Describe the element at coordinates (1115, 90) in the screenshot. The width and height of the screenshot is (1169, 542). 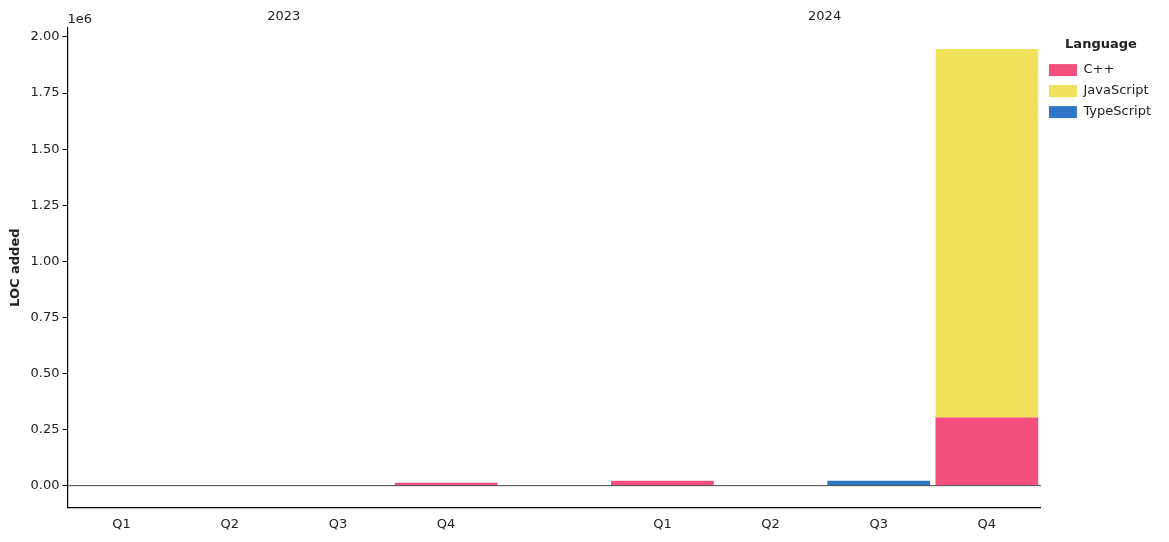
I see `legend-label: JavaScript` at that location.